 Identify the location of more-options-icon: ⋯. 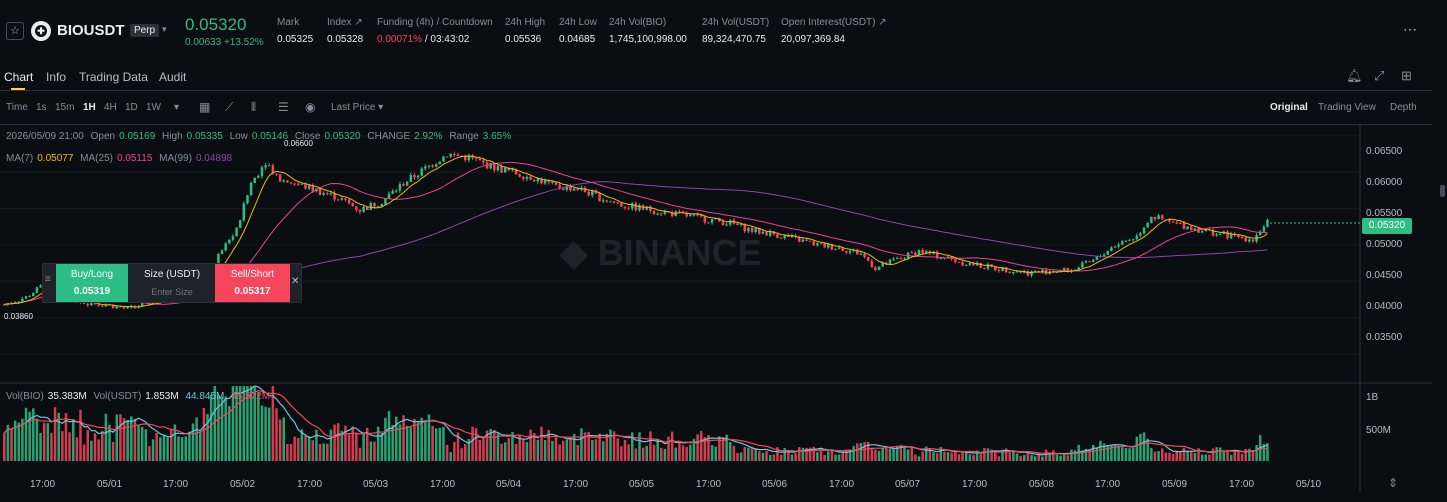
(1410, 29).